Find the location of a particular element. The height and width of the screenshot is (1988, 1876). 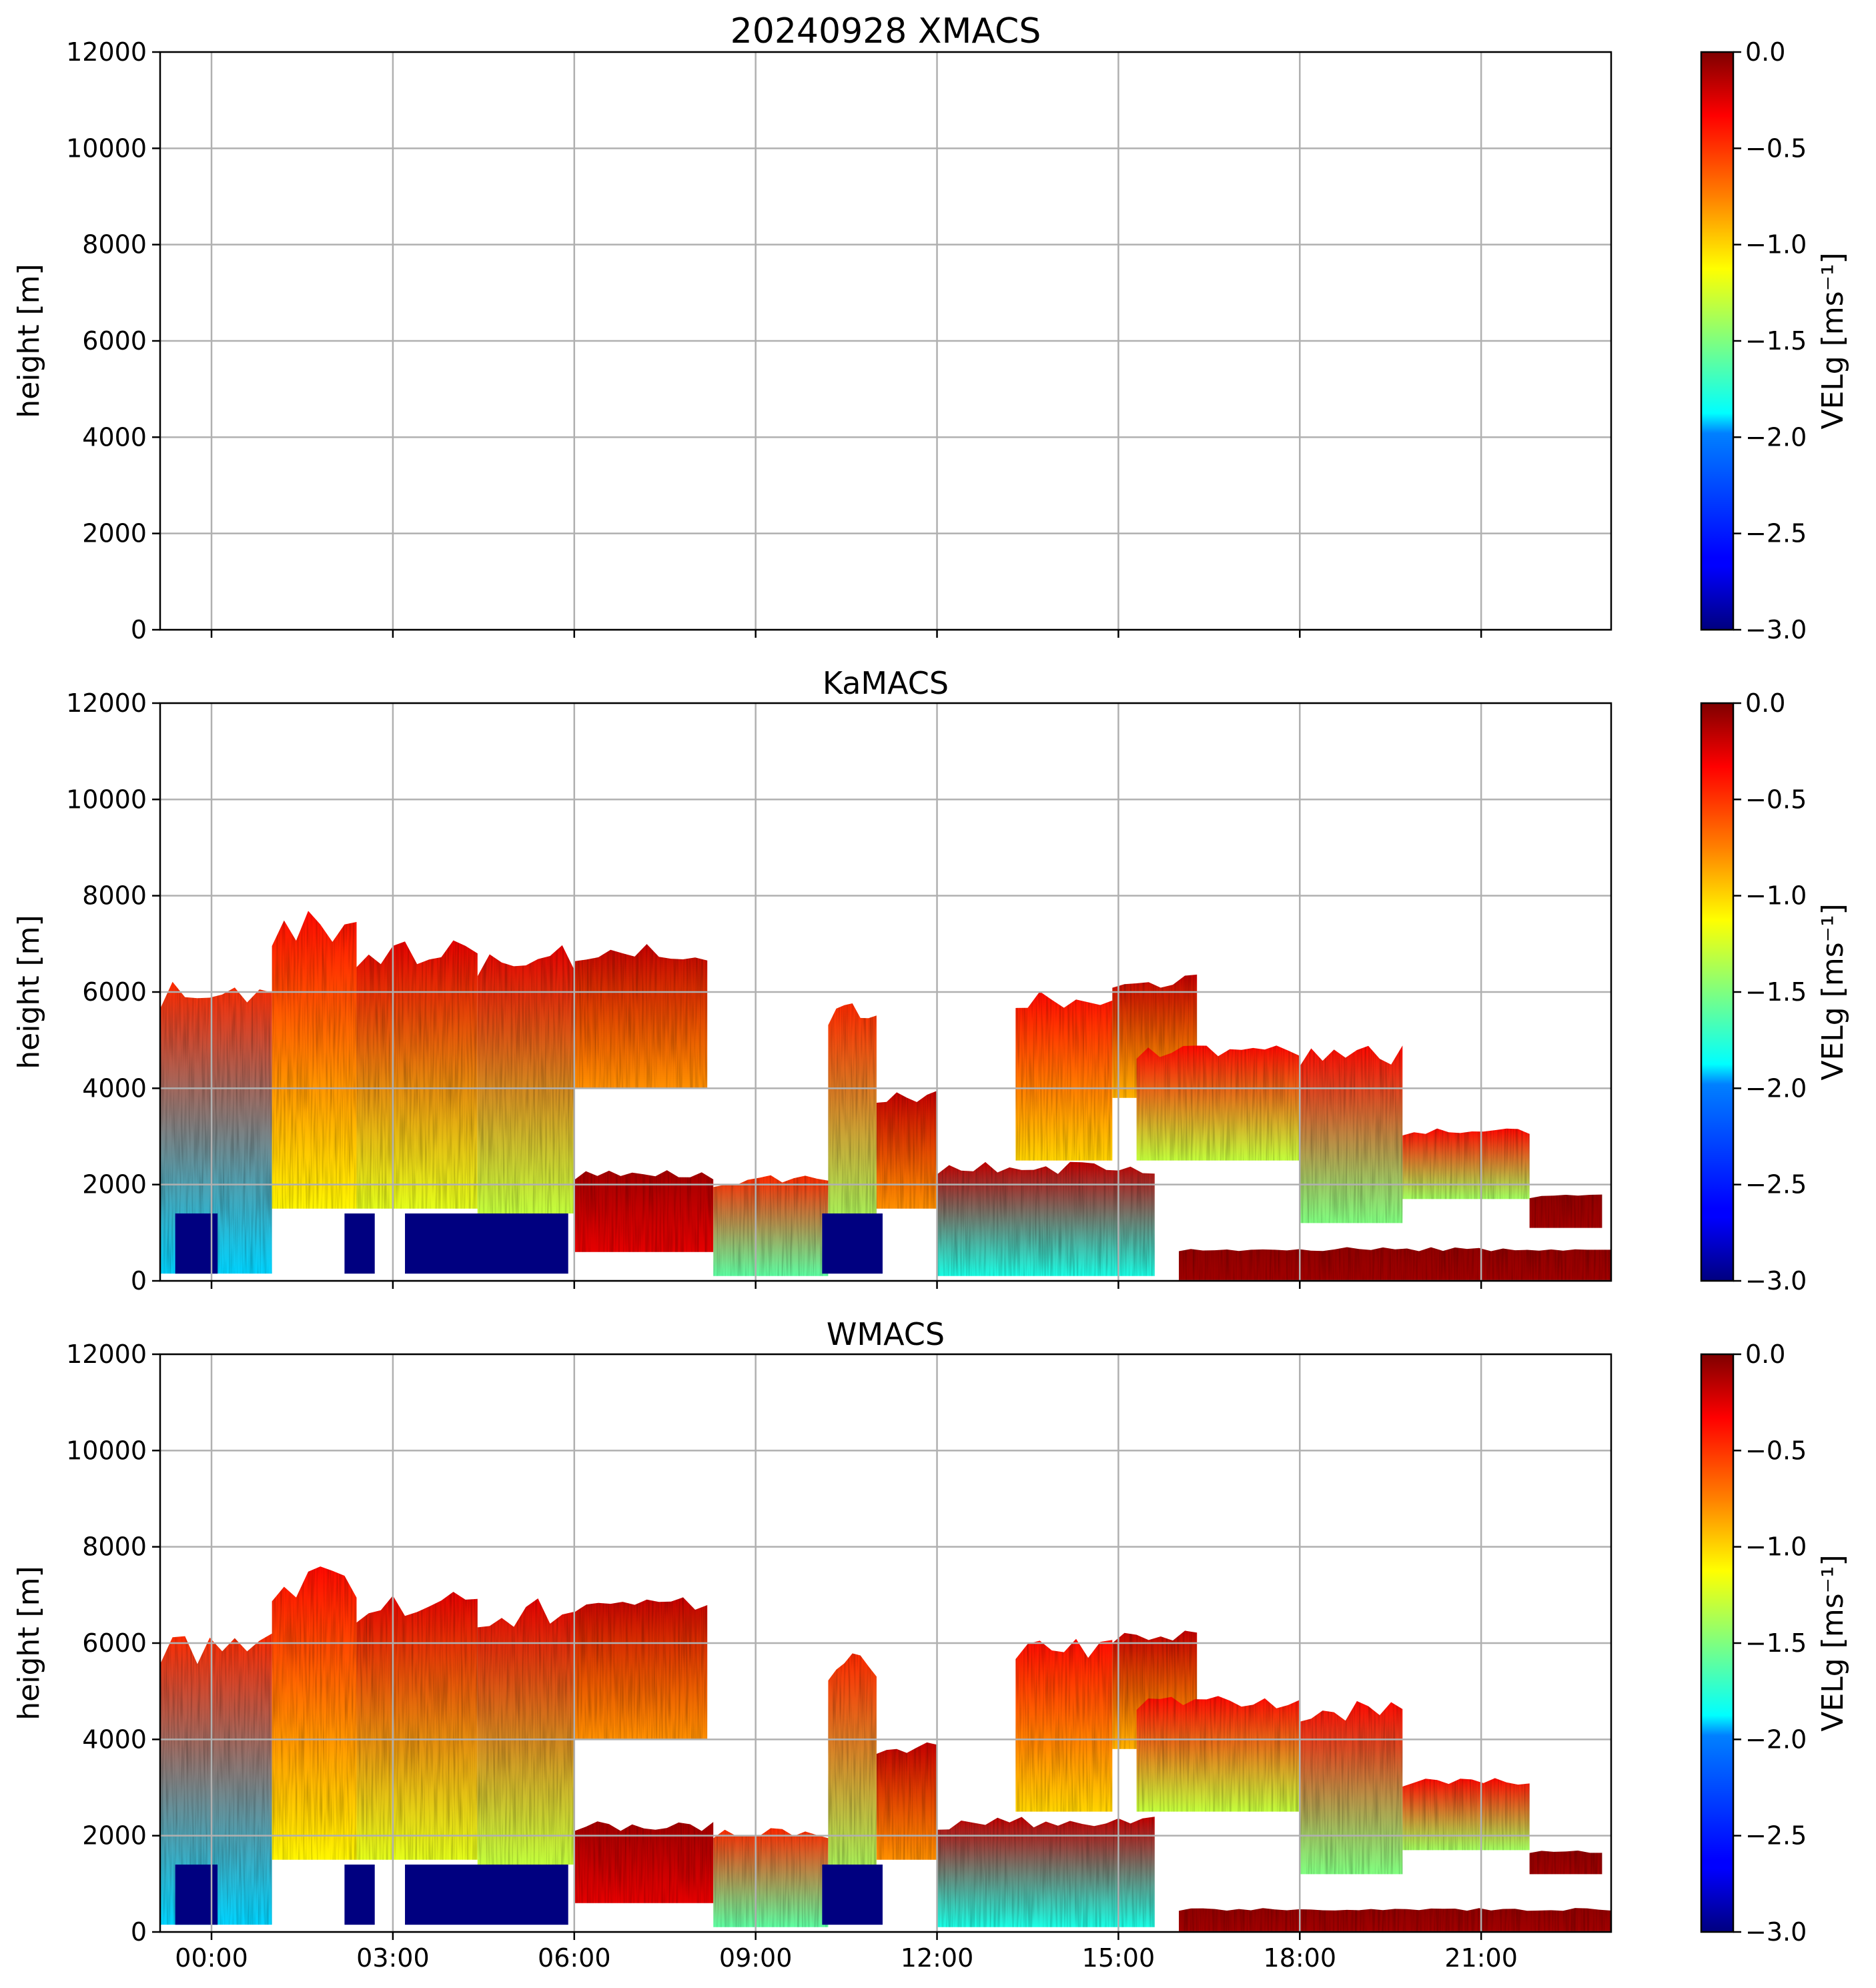

x-tick-label: 18:00 is located at coordinates (1300, 1958).